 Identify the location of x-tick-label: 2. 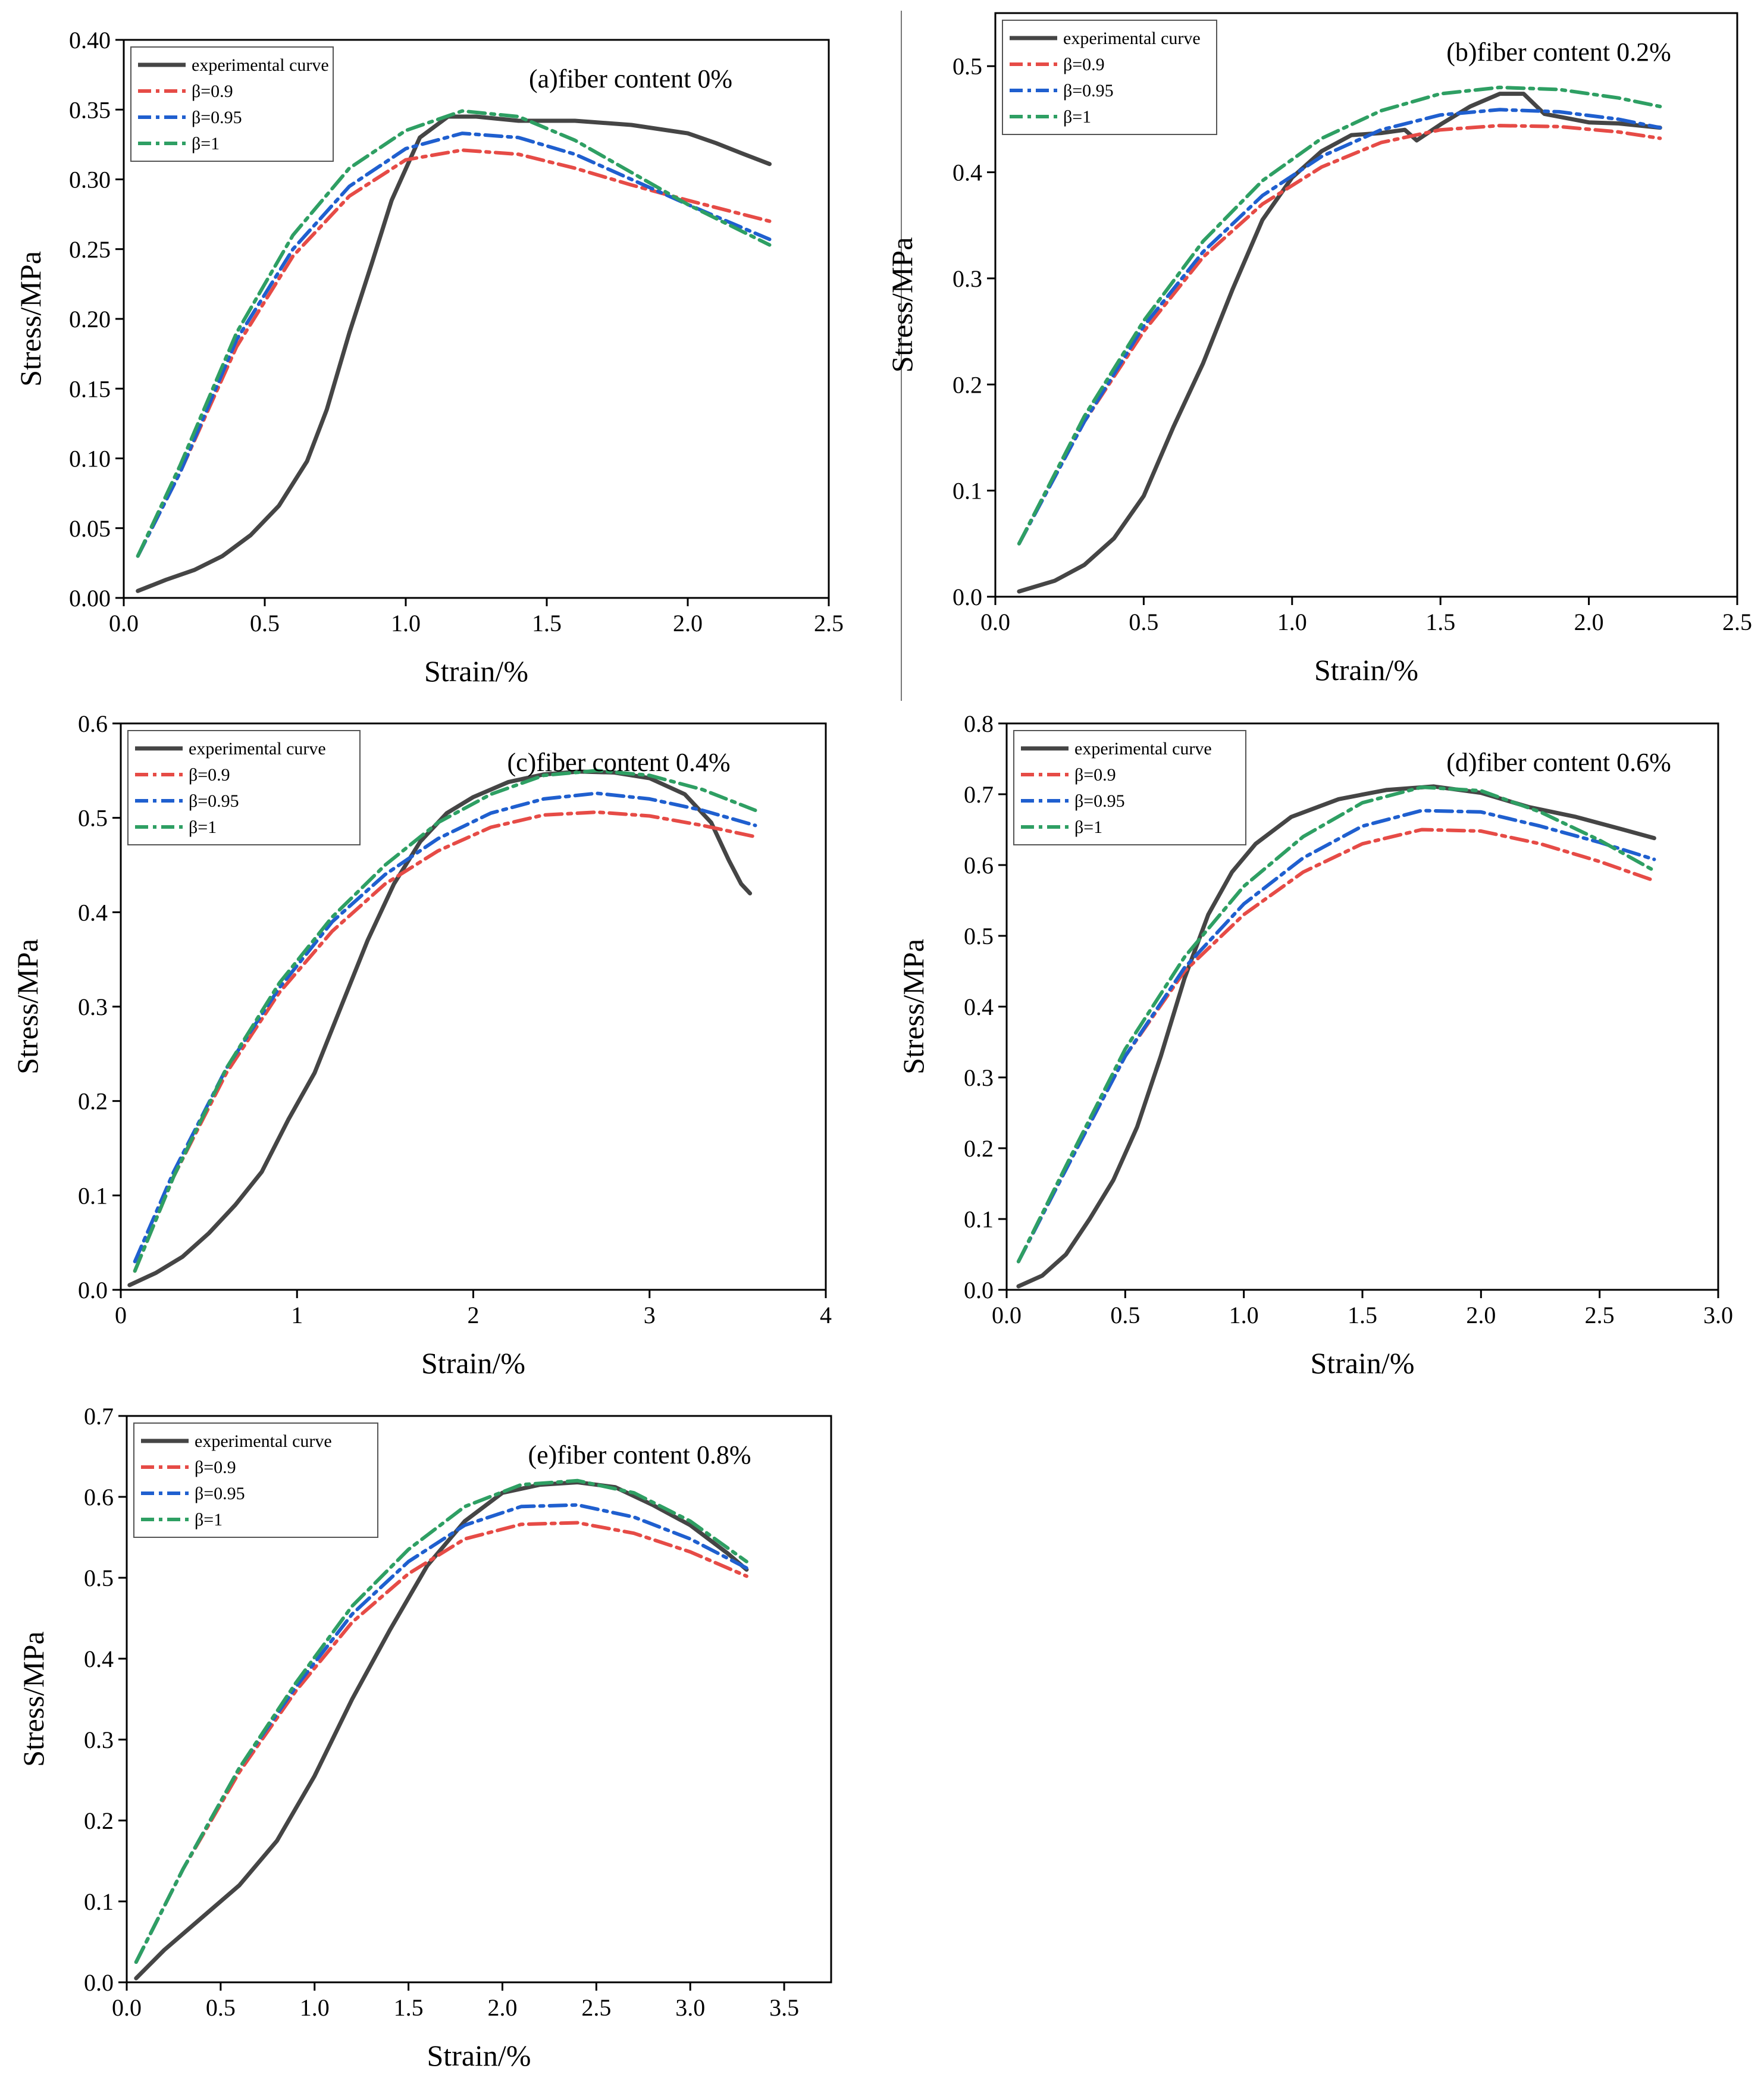
(474, 1315).